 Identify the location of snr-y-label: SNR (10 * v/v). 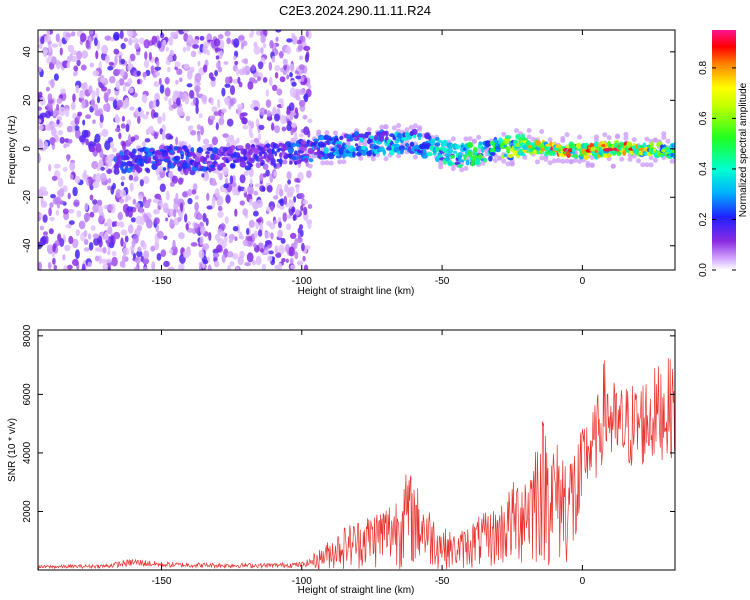
(12, 450).